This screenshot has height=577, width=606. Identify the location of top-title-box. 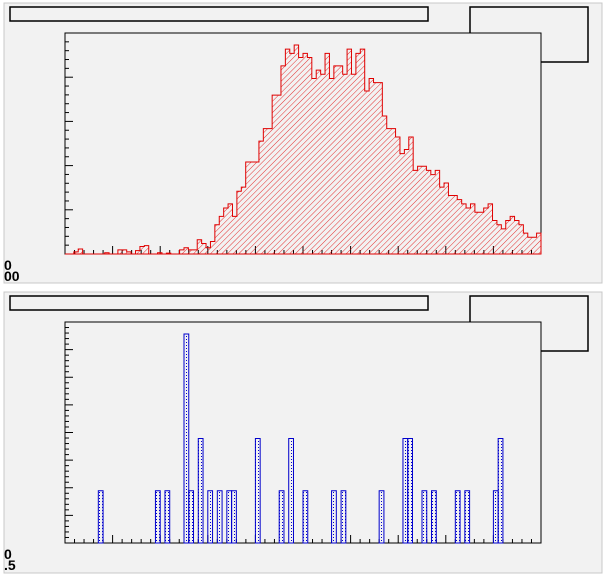
(219, 14).